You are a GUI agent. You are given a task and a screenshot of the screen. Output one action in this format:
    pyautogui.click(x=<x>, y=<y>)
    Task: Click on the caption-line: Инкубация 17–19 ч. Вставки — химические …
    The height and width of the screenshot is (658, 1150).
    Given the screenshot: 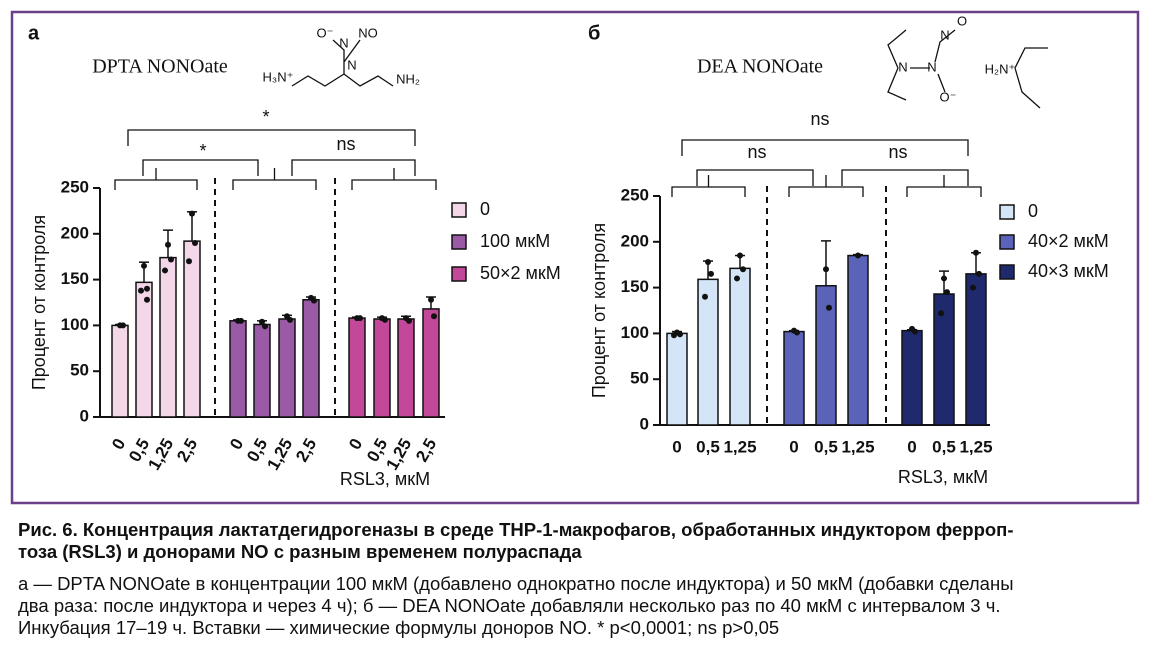 What is the action you would take?
    pyautogui.click(x=399, y=627)
    